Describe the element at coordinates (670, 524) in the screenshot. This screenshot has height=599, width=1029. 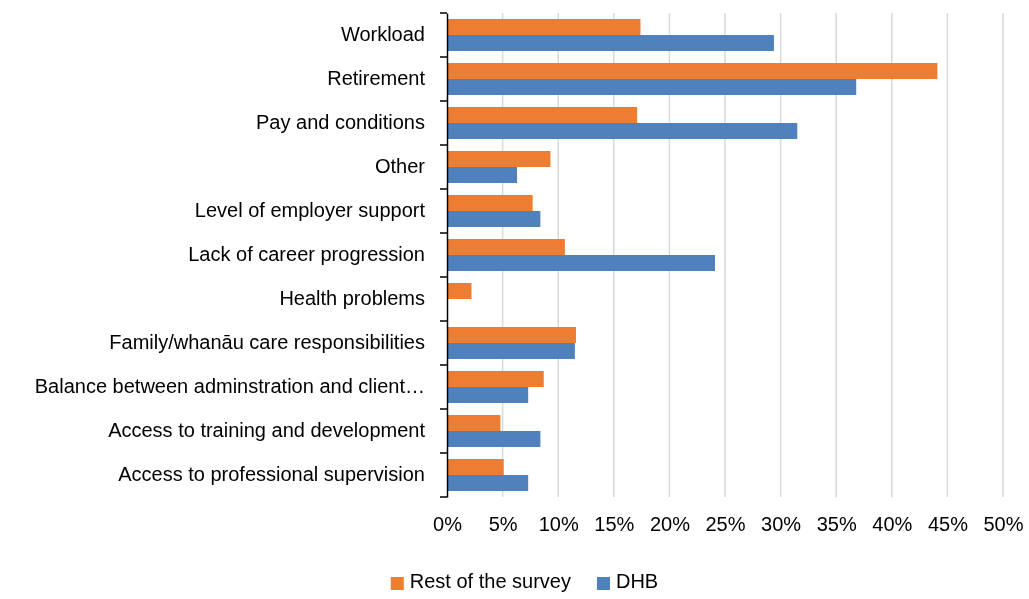
I see `x-tick-label: 20%` at that location.